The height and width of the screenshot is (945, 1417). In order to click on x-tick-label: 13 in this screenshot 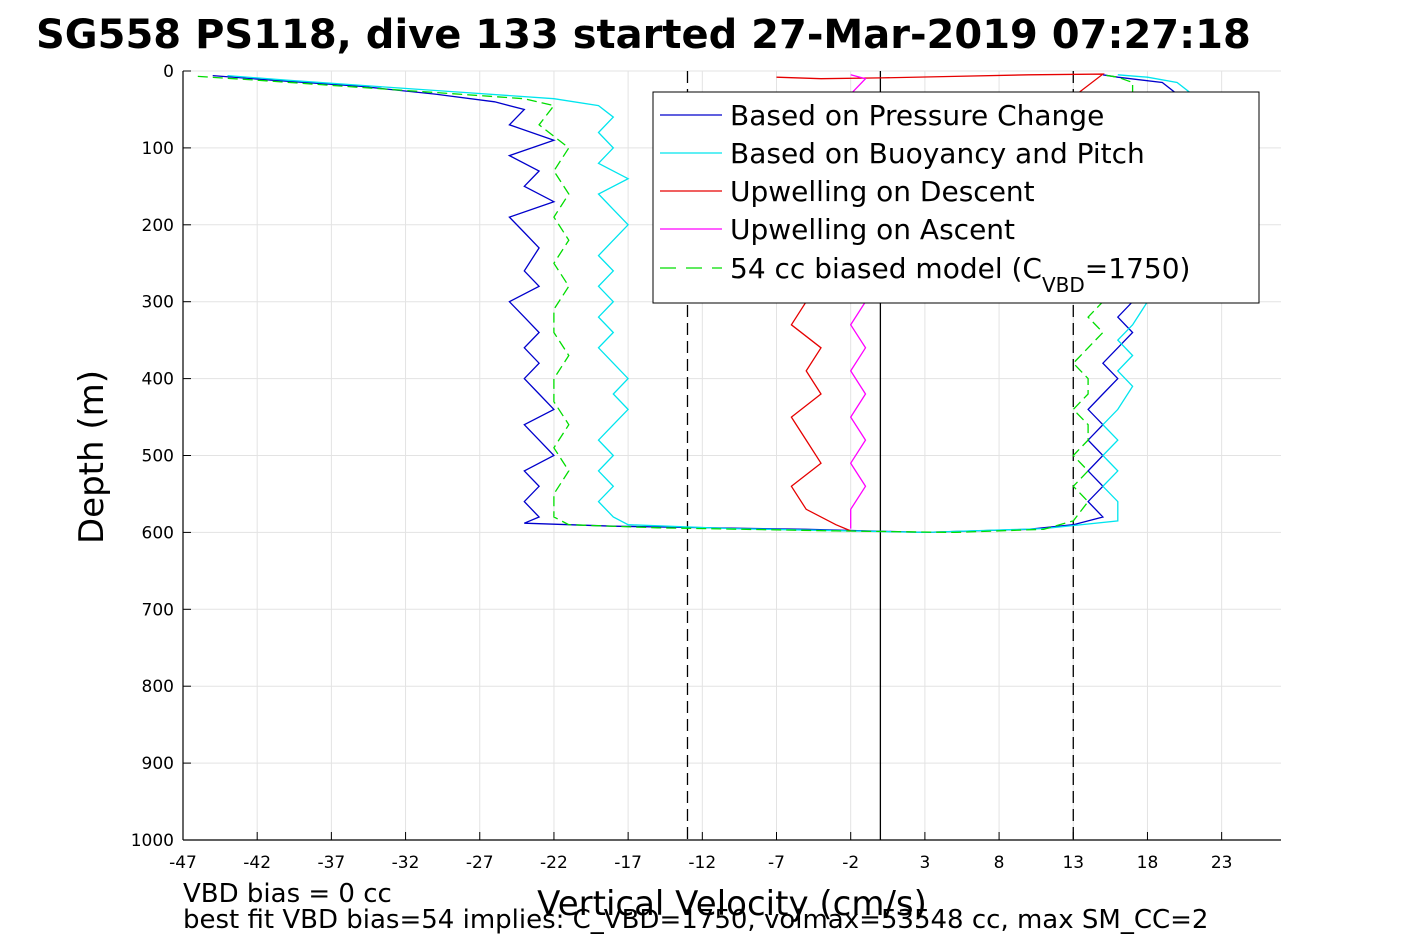, I will do `click(1073, 863)`.